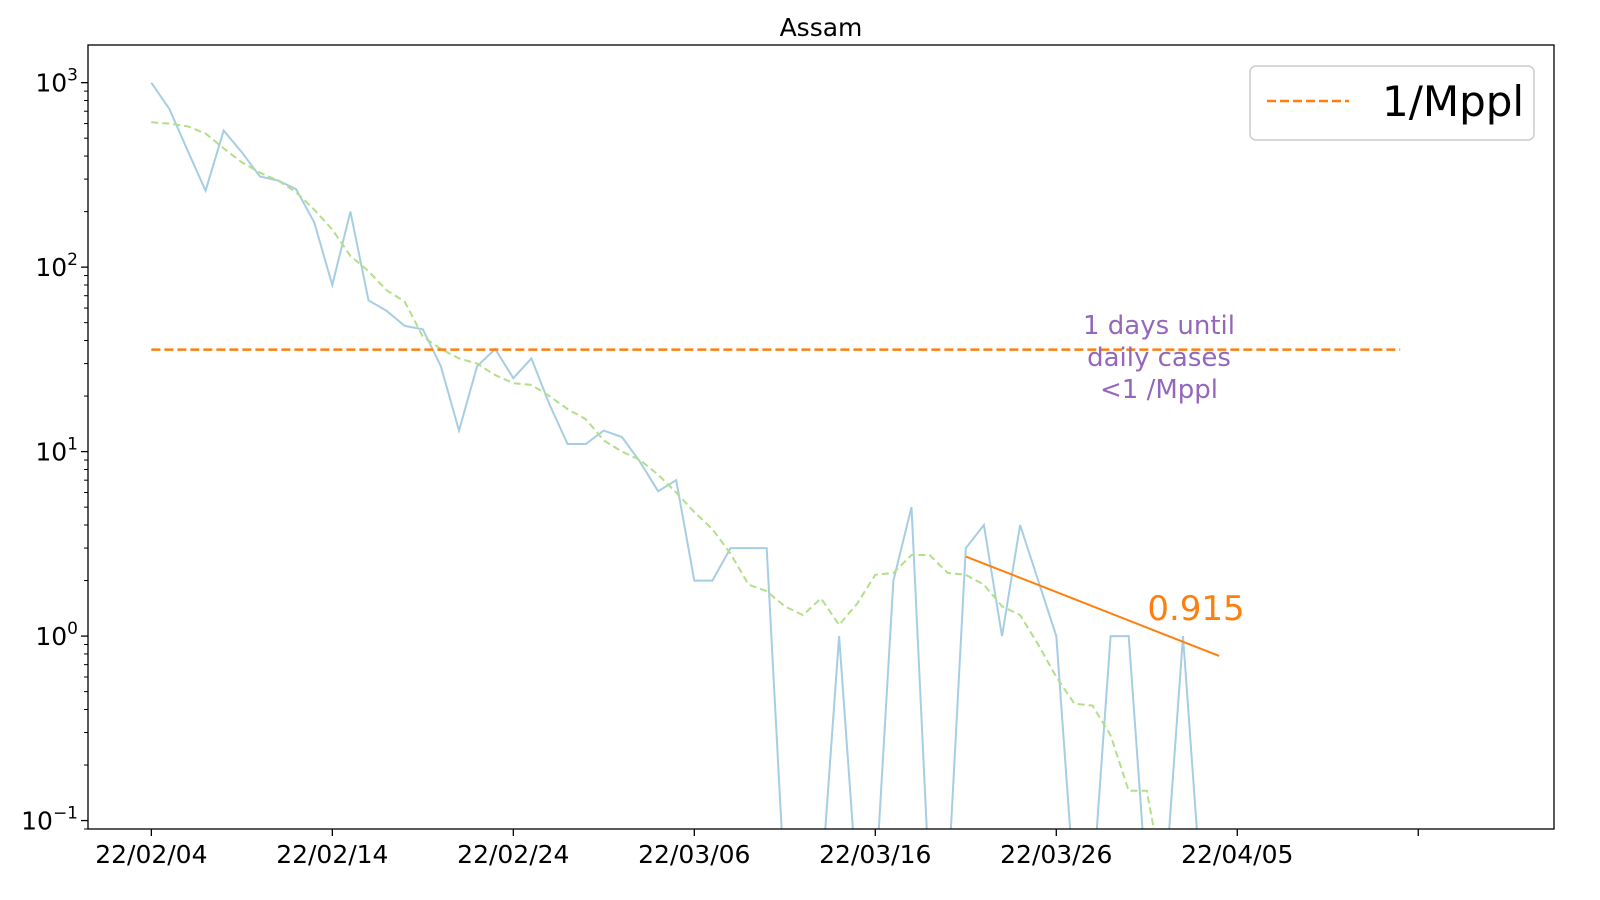 Image resolution: width=1600 pixels, height=900 pixels. Describe the element at coordinates (821, 27) in the screenshot. I see `chart-title: Assam` at that location.